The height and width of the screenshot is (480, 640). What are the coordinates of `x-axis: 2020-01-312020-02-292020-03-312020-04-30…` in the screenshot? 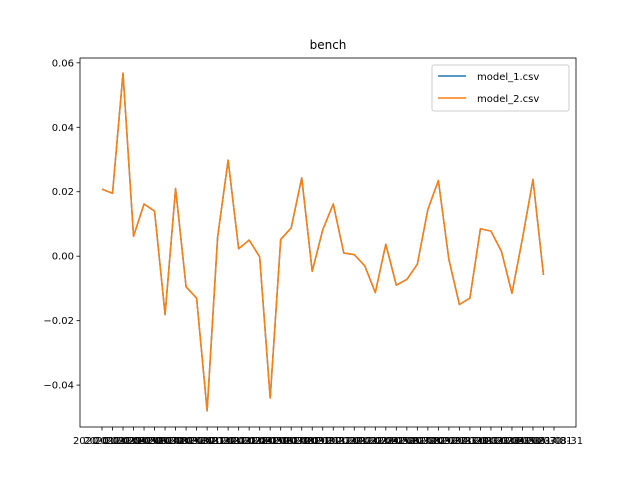 It's located at (328, 437).